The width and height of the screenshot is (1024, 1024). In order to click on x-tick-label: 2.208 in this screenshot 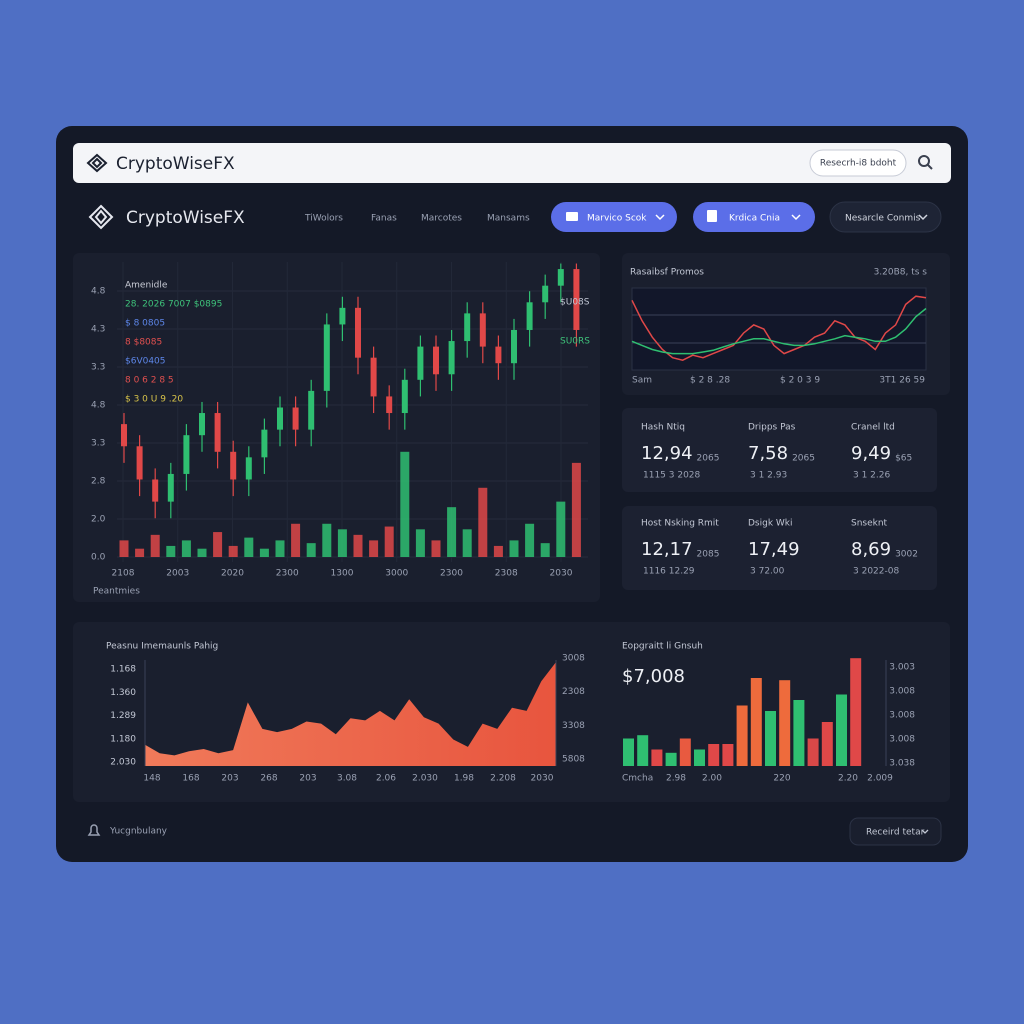, I will do `click(503, 779)`.